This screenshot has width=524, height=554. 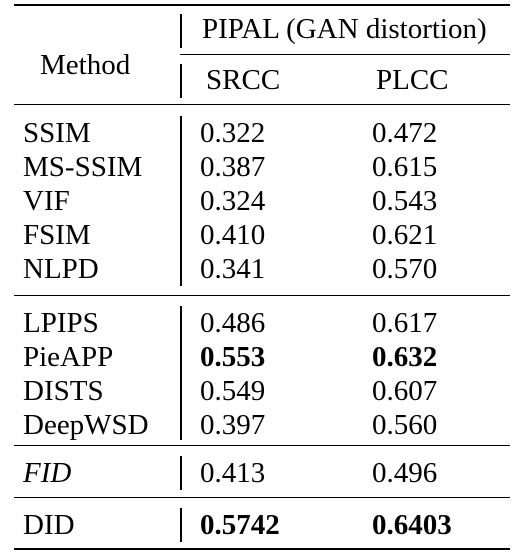 I want to click on srcc-cell: 0.341, so click(x=233, y=269).